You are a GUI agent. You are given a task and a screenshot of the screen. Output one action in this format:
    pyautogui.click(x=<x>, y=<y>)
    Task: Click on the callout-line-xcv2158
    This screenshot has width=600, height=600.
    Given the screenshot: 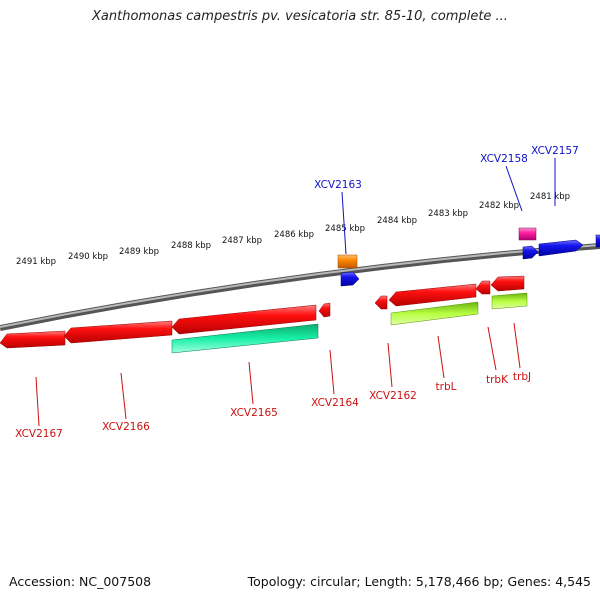 What is the action you would take?
    pyautogui.click(x=514, y=188)
    